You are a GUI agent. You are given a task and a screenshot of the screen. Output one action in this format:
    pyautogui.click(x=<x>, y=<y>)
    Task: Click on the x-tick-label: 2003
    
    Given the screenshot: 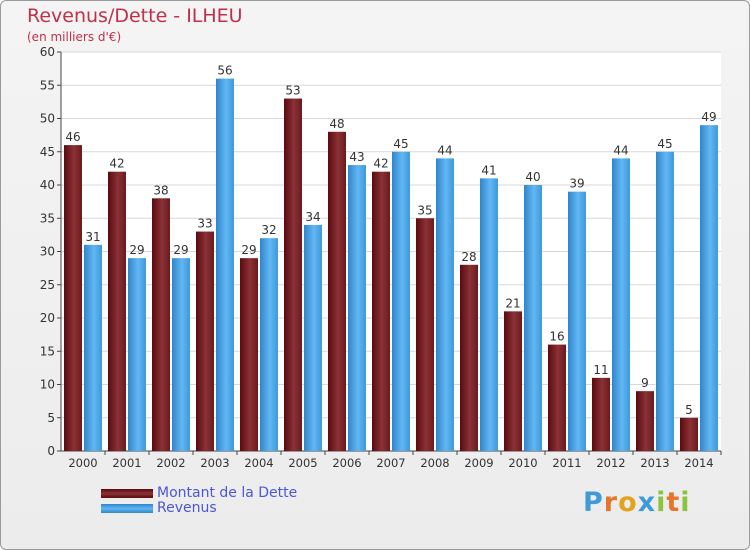 What is the action you would take?
    pyautogui.click(x=214, y=463)
    